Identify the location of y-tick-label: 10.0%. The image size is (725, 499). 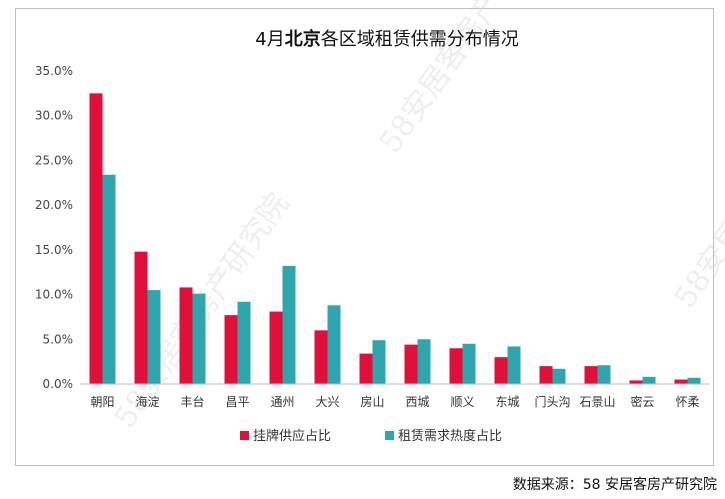
(54, 295).